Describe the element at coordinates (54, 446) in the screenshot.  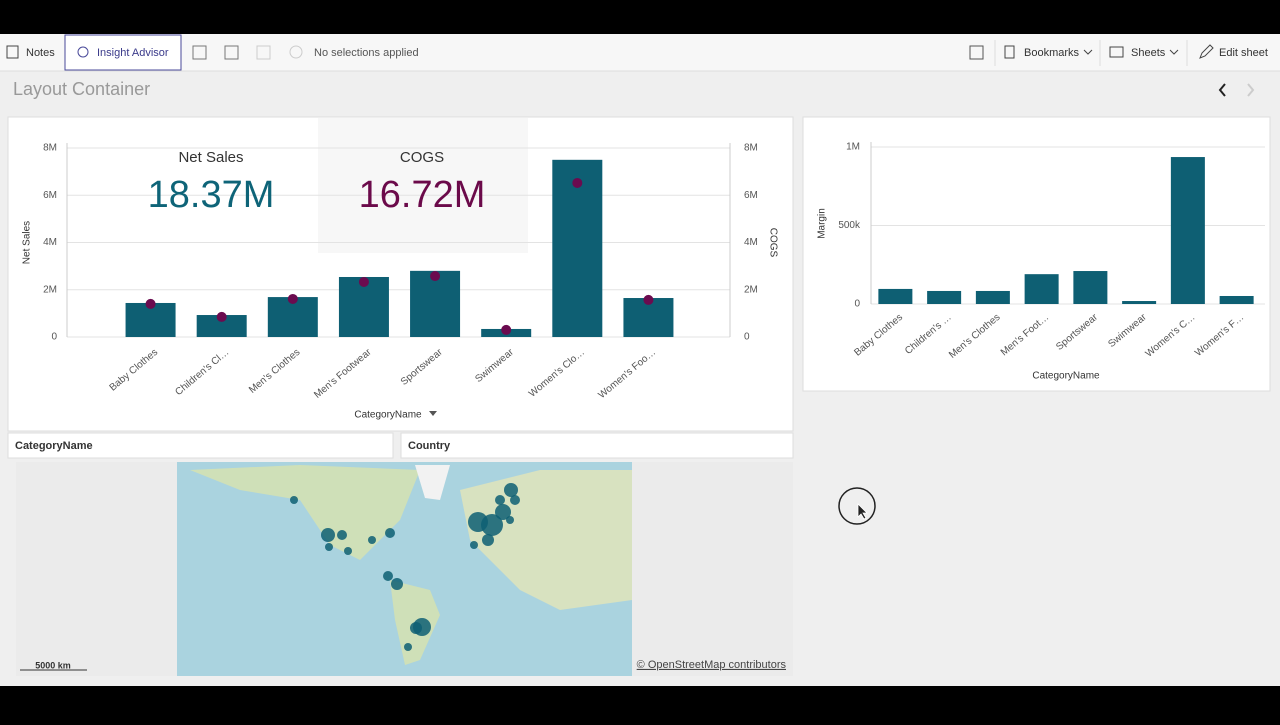
I see `filter-title: CategoryName` at that location.